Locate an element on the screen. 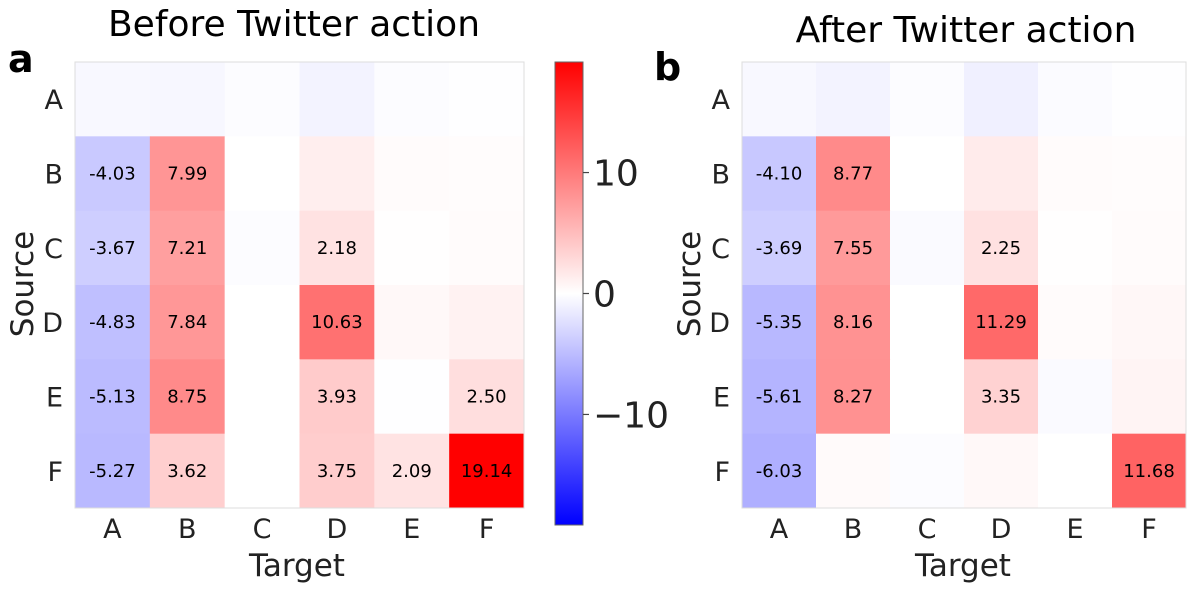  cell-label-a-FF: 19.14 is located at coordinates (487, 471).